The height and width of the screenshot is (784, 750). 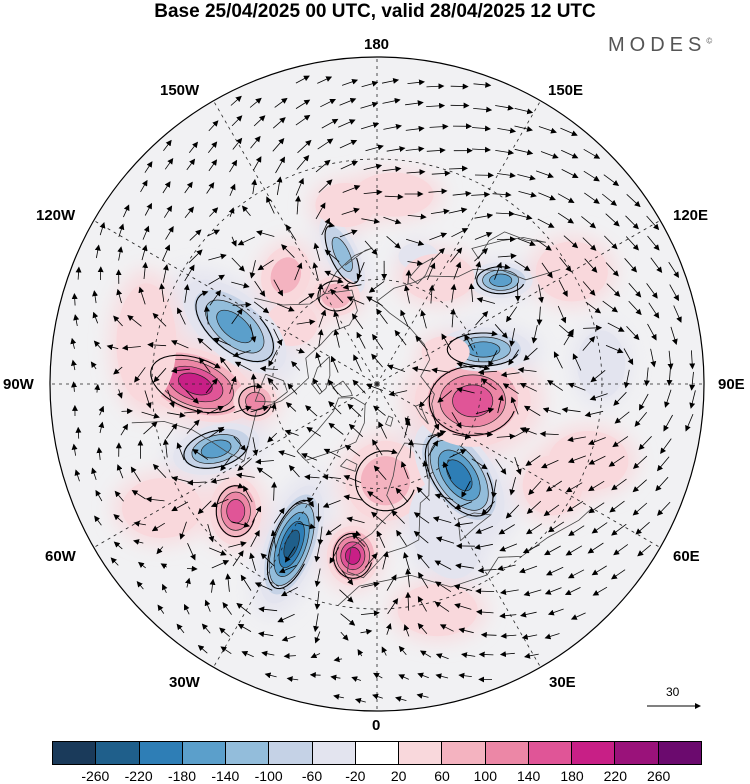 I want to click on lon-label-60e: 60E, so click(x=686, y=557).